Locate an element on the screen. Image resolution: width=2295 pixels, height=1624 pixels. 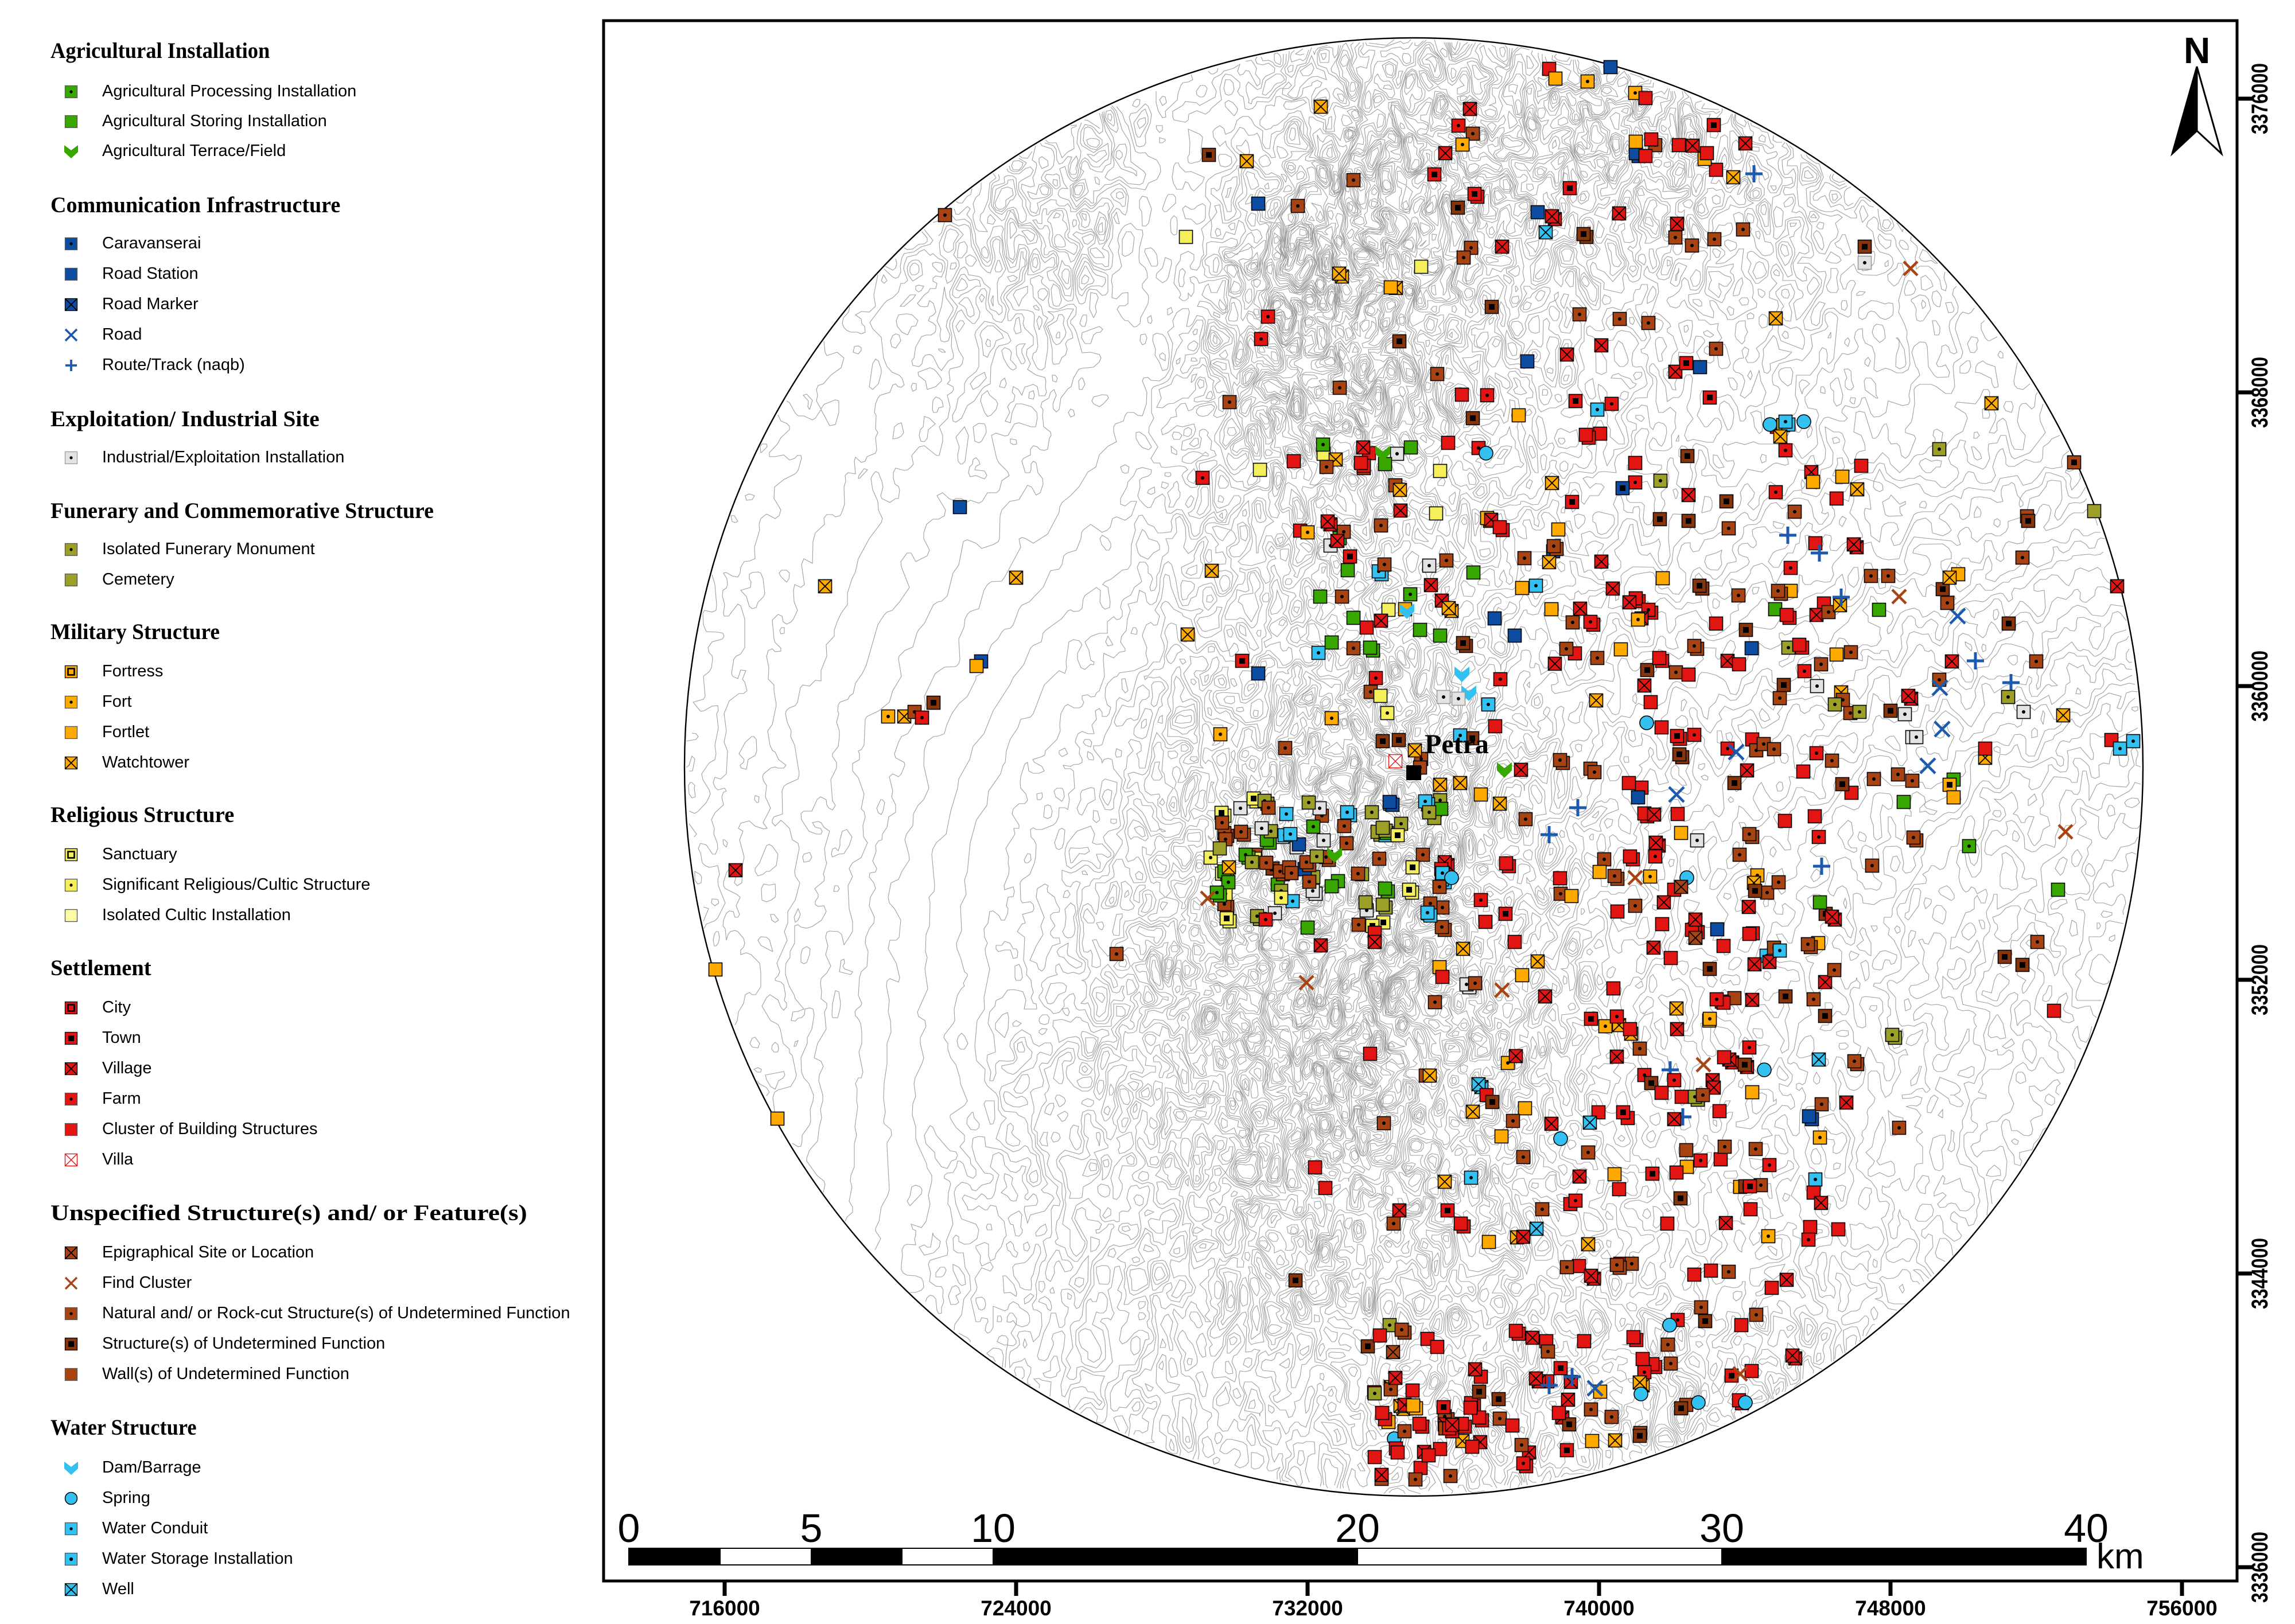
svg-text: 10 is located at coordinates (994, 1528).